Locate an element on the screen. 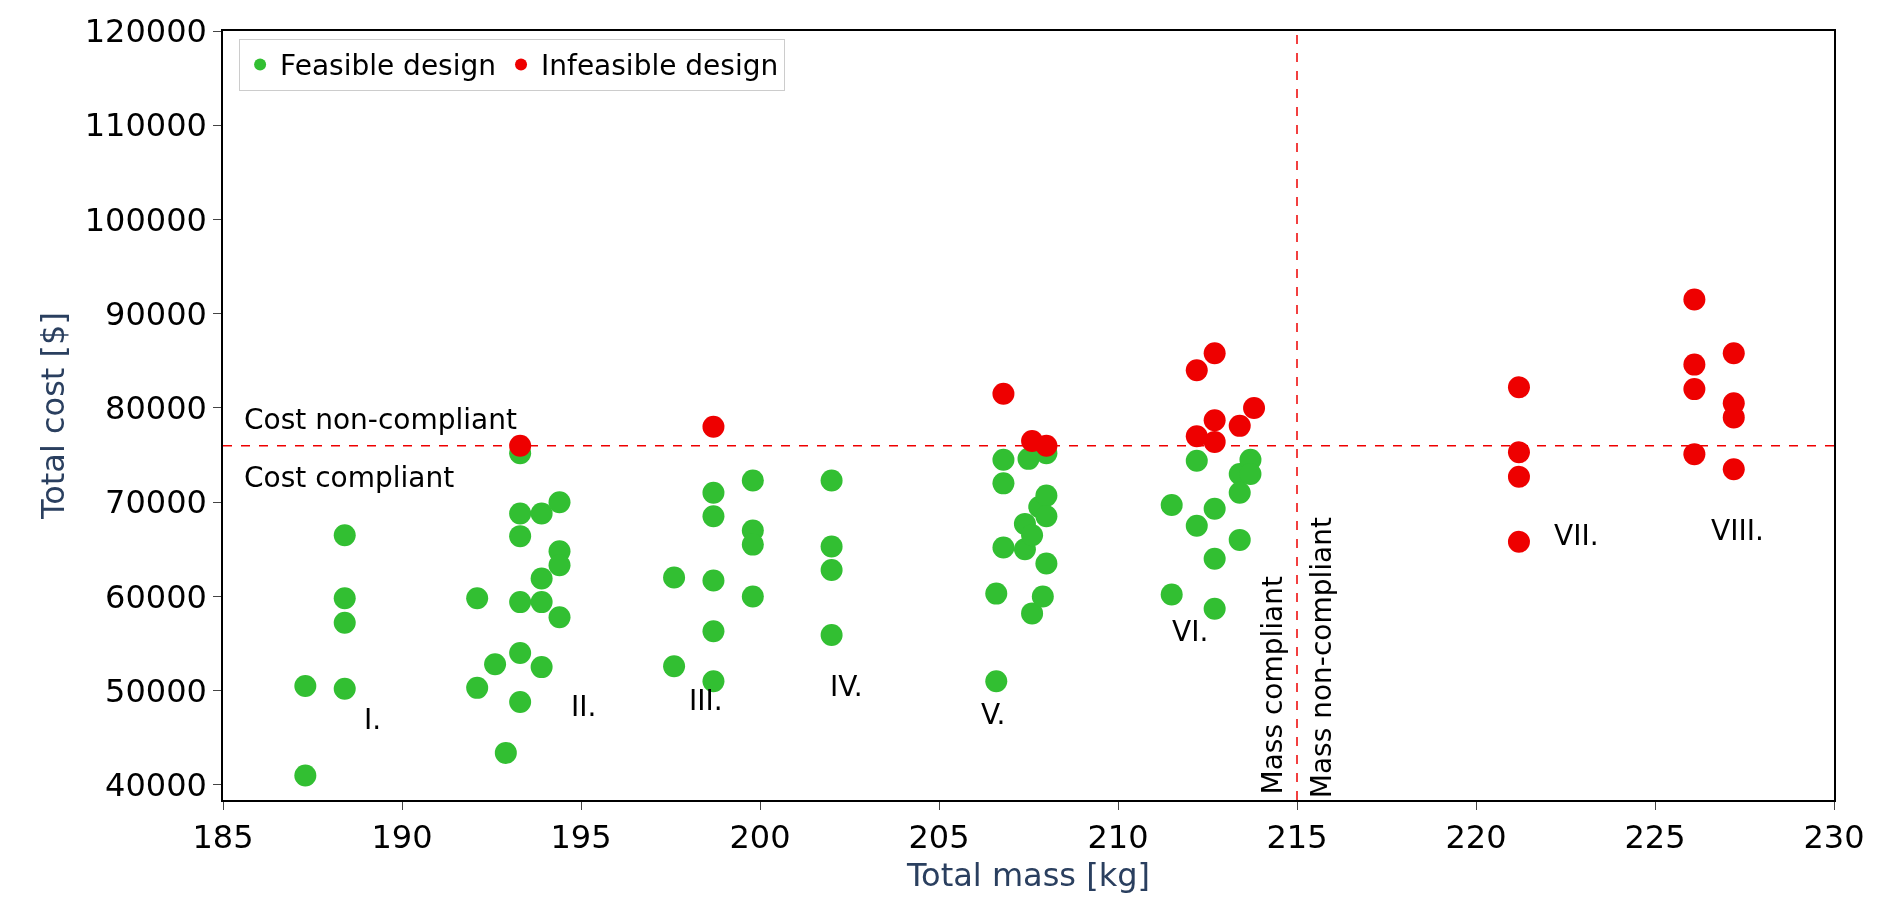  x-tick-label: 215 is located at coordinates (1297, 837).